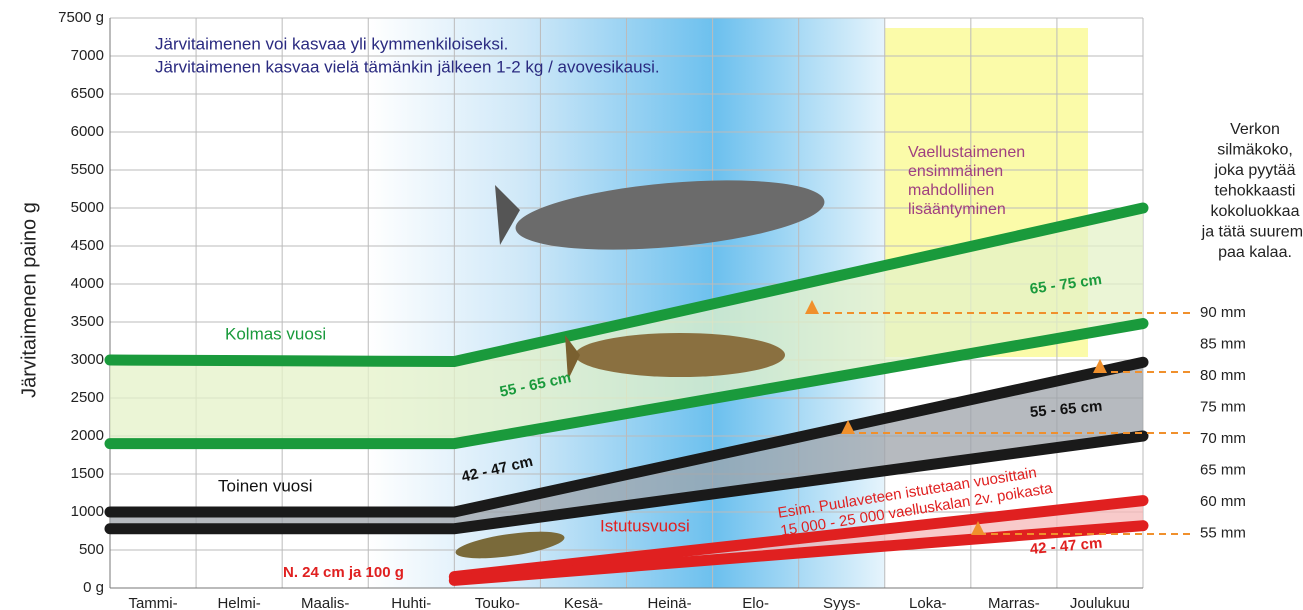 This screenshot has height=610, width=1303. What do you see at coordinates (87, 169) in the screenshot?
I see `y-tick-label: 5500` at bounding box center [87, 169].